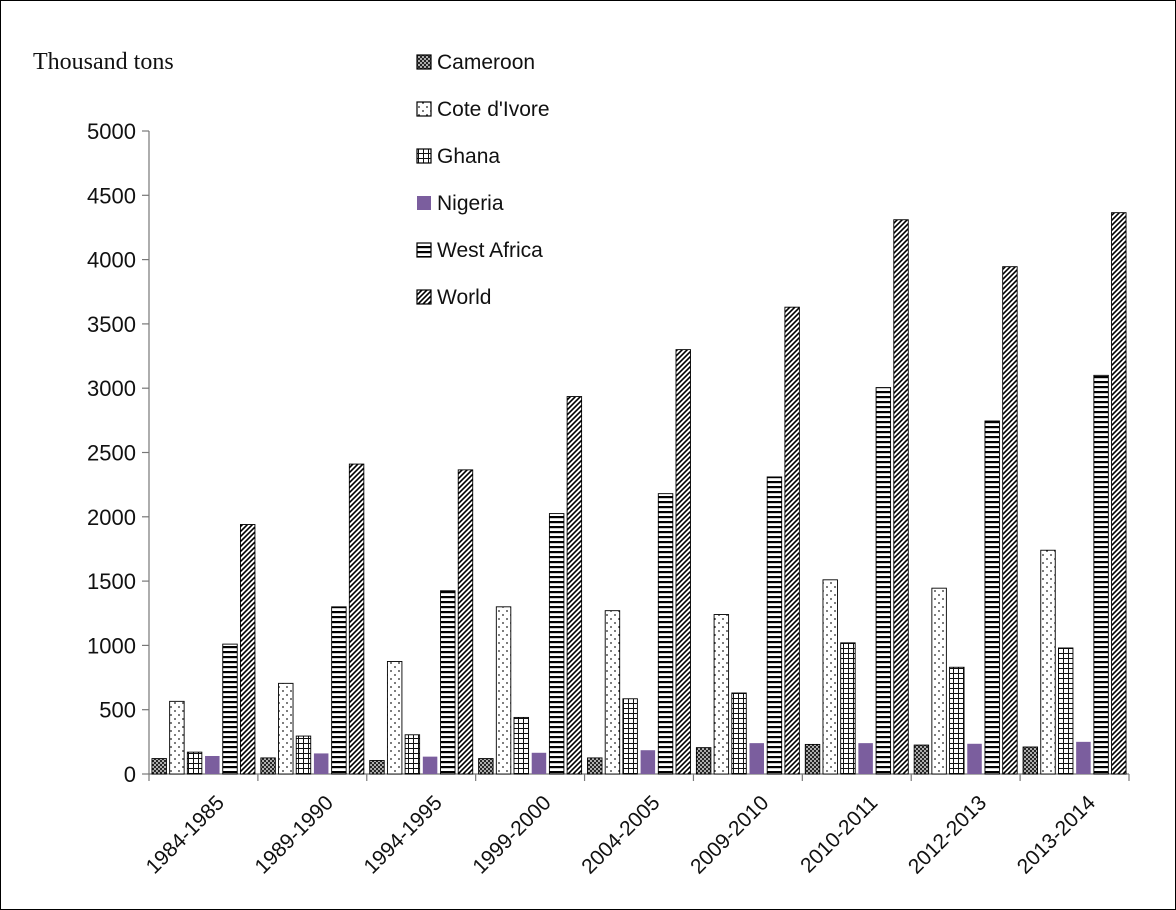  What do you see at coordinates (111, 195) in the screenshot?
I see `y-tick-label: 4500` at bounding box center [111, 195].